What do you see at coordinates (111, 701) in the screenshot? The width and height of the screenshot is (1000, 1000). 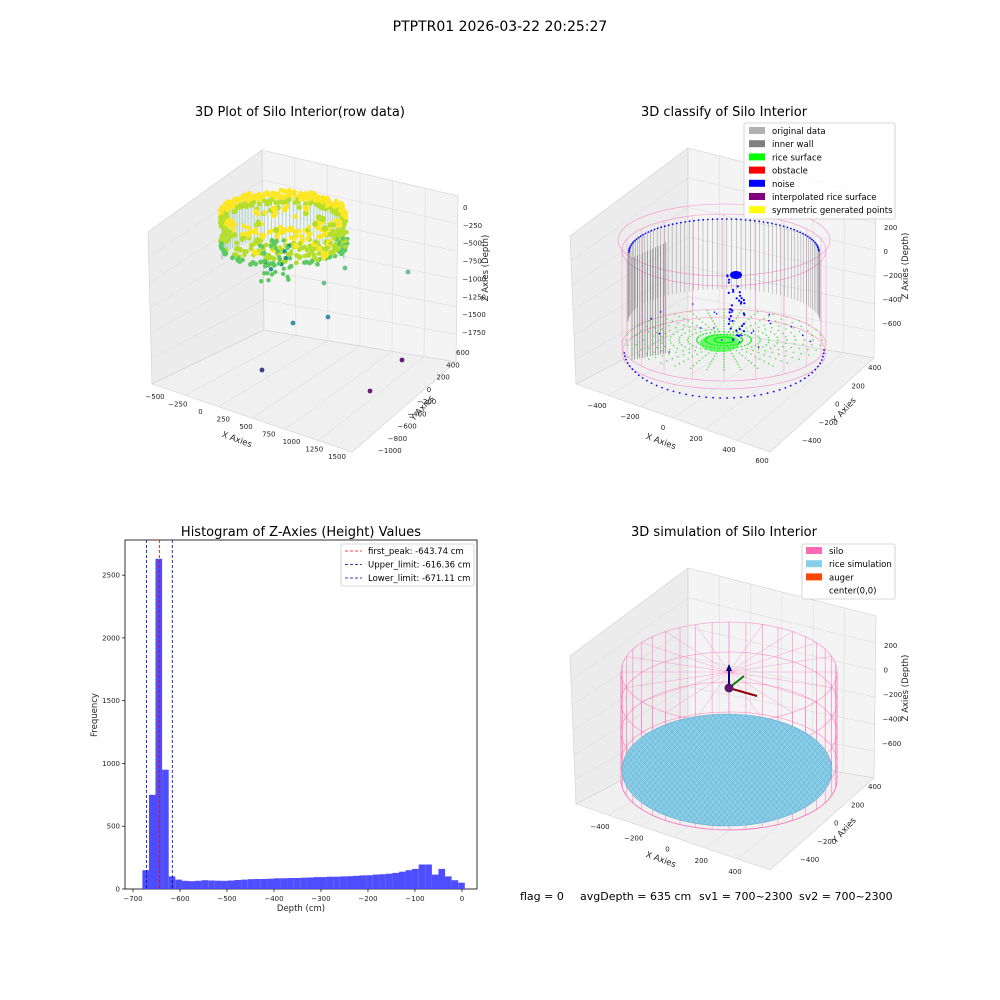 I see `y-tick-label: 1500` at bounding box center [111, 701].